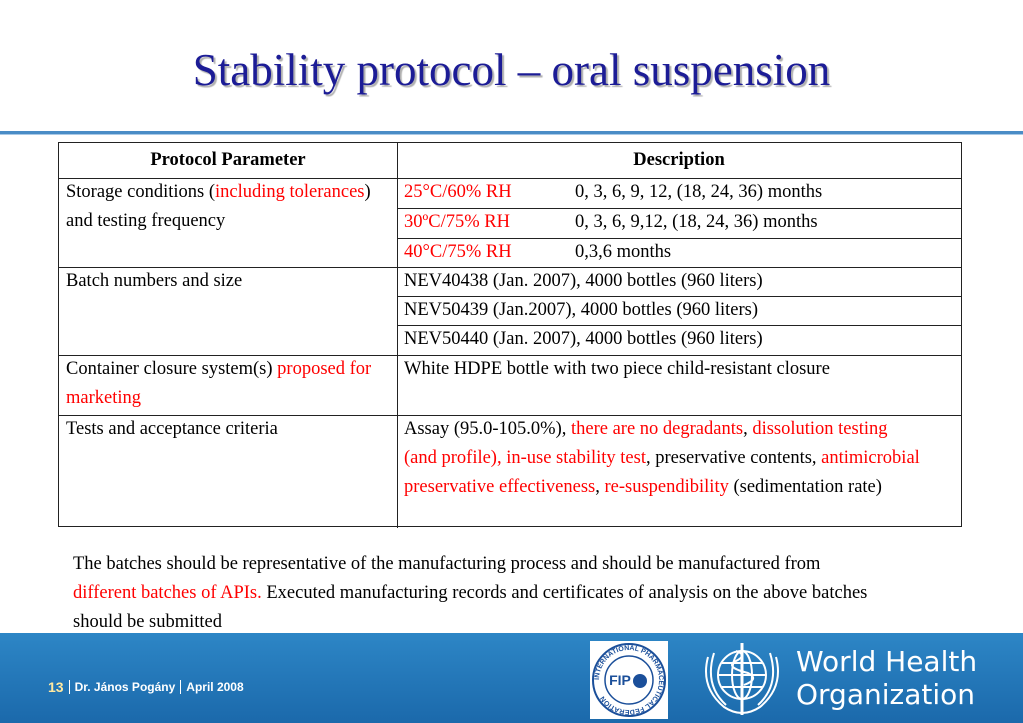 The width and height of the screenshot is (1023, 723). I want to click on title-rule, so click(511, 133).